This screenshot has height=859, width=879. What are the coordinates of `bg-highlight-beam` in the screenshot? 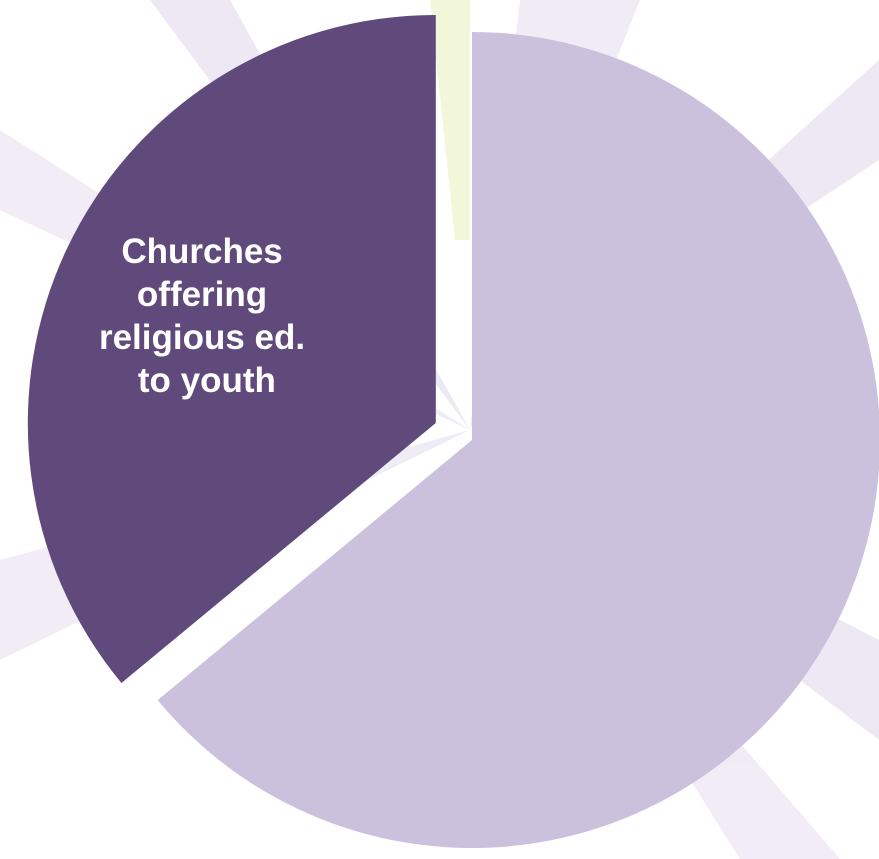 It's located at (450, 120).